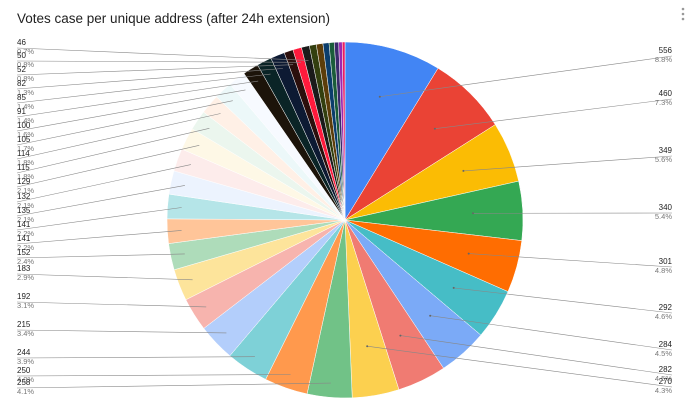 The image size is (690, 409). What do you see at coordinates (666, 207) in the screenshot?
I see `label-value-right-3: 340` at bounding box center [666, 207].